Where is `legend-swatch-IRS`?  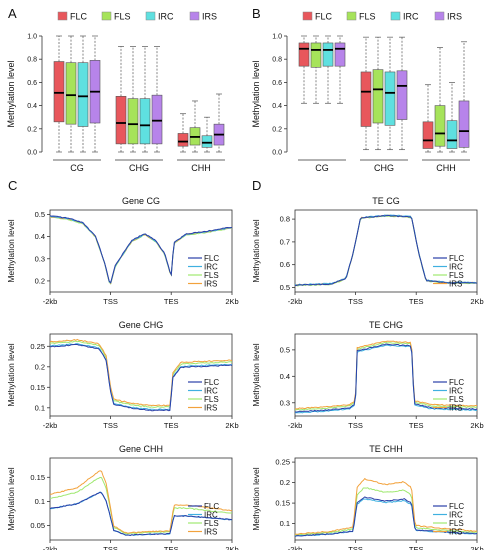
legend-swatch-IRS is located at coordinates (194, 16).